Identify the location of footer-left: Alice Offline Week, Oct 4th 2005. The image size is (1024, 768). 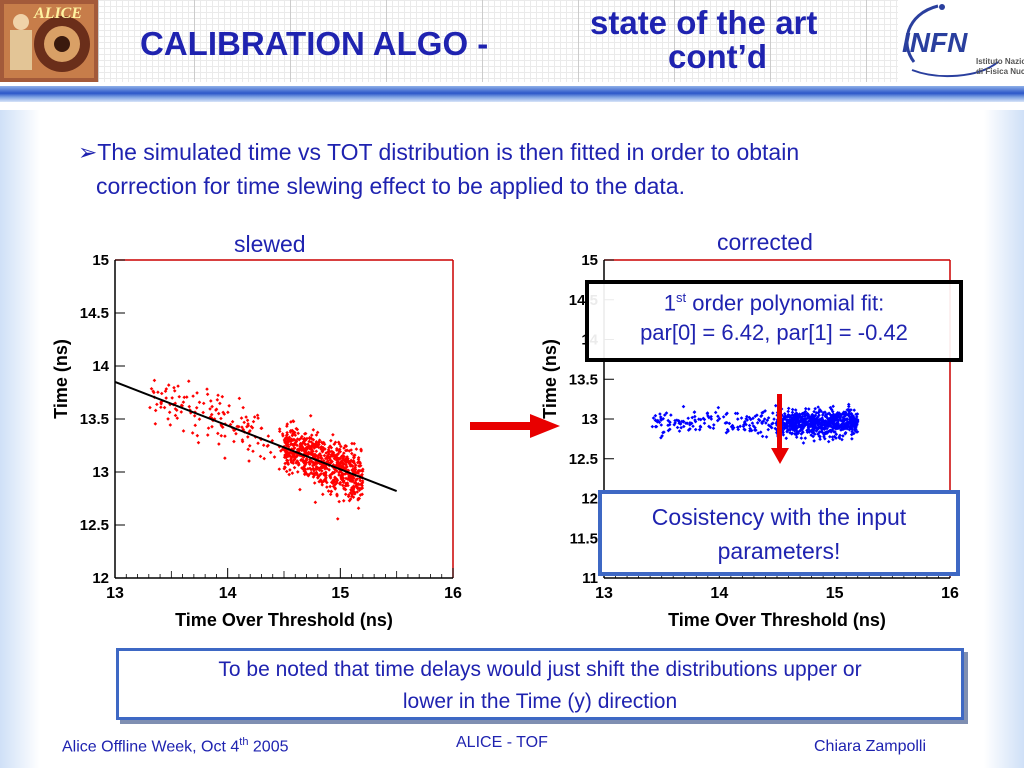
(175, 746).